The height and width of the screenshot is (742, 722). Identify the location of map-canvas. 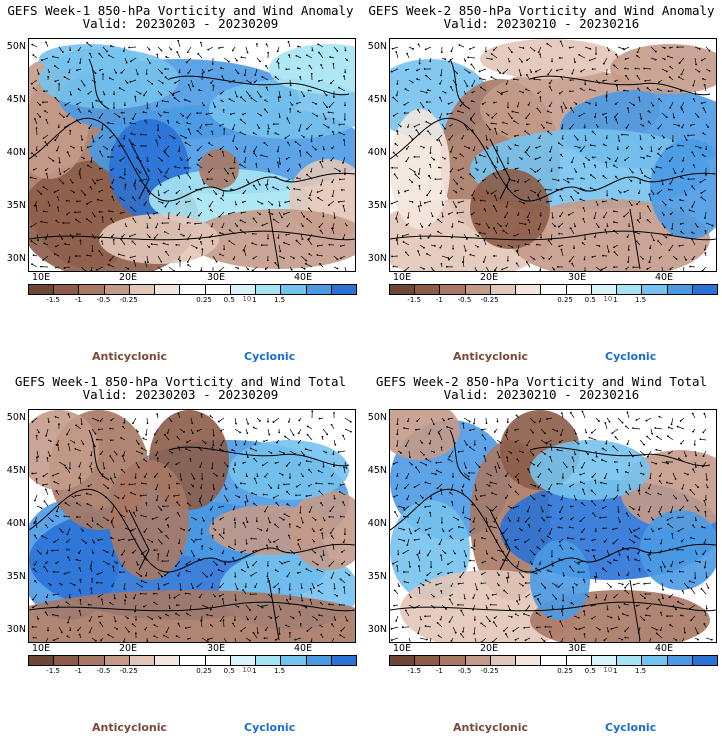
(553, 155).